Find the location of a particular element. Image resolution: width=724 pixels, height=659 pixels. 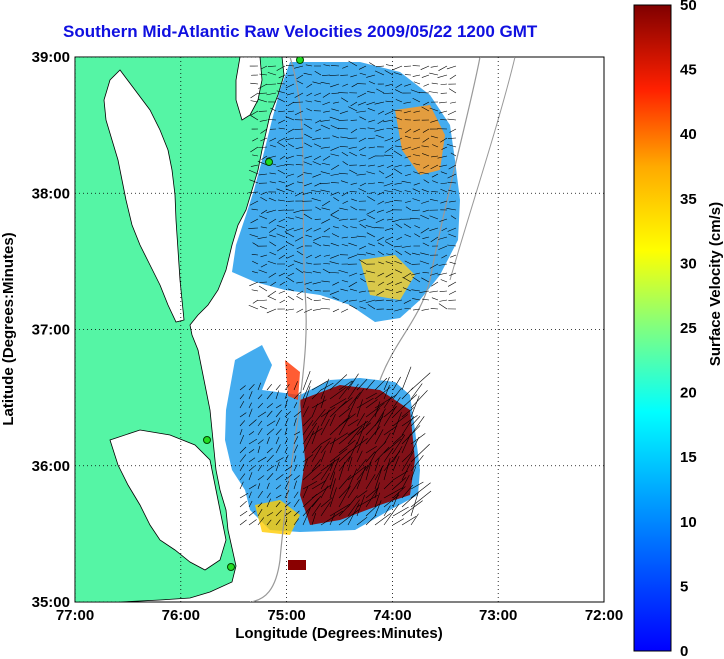

colorbar-tick-label: 25 is located at coordinates (688, 328).